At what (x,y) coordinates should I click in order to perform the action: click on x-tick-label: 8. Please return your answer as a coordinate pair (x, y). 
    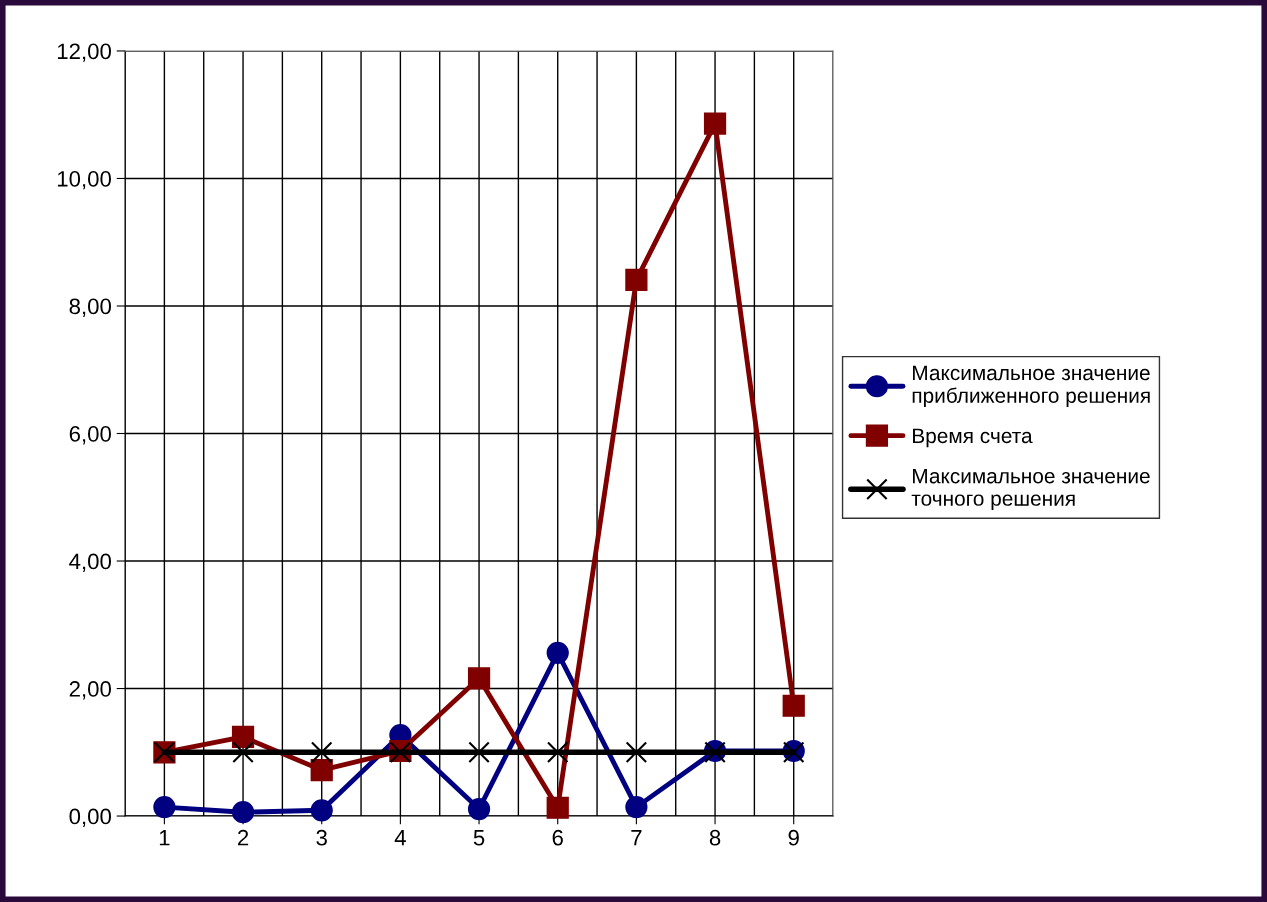
    Looking at the image, I should click on (715, 837).